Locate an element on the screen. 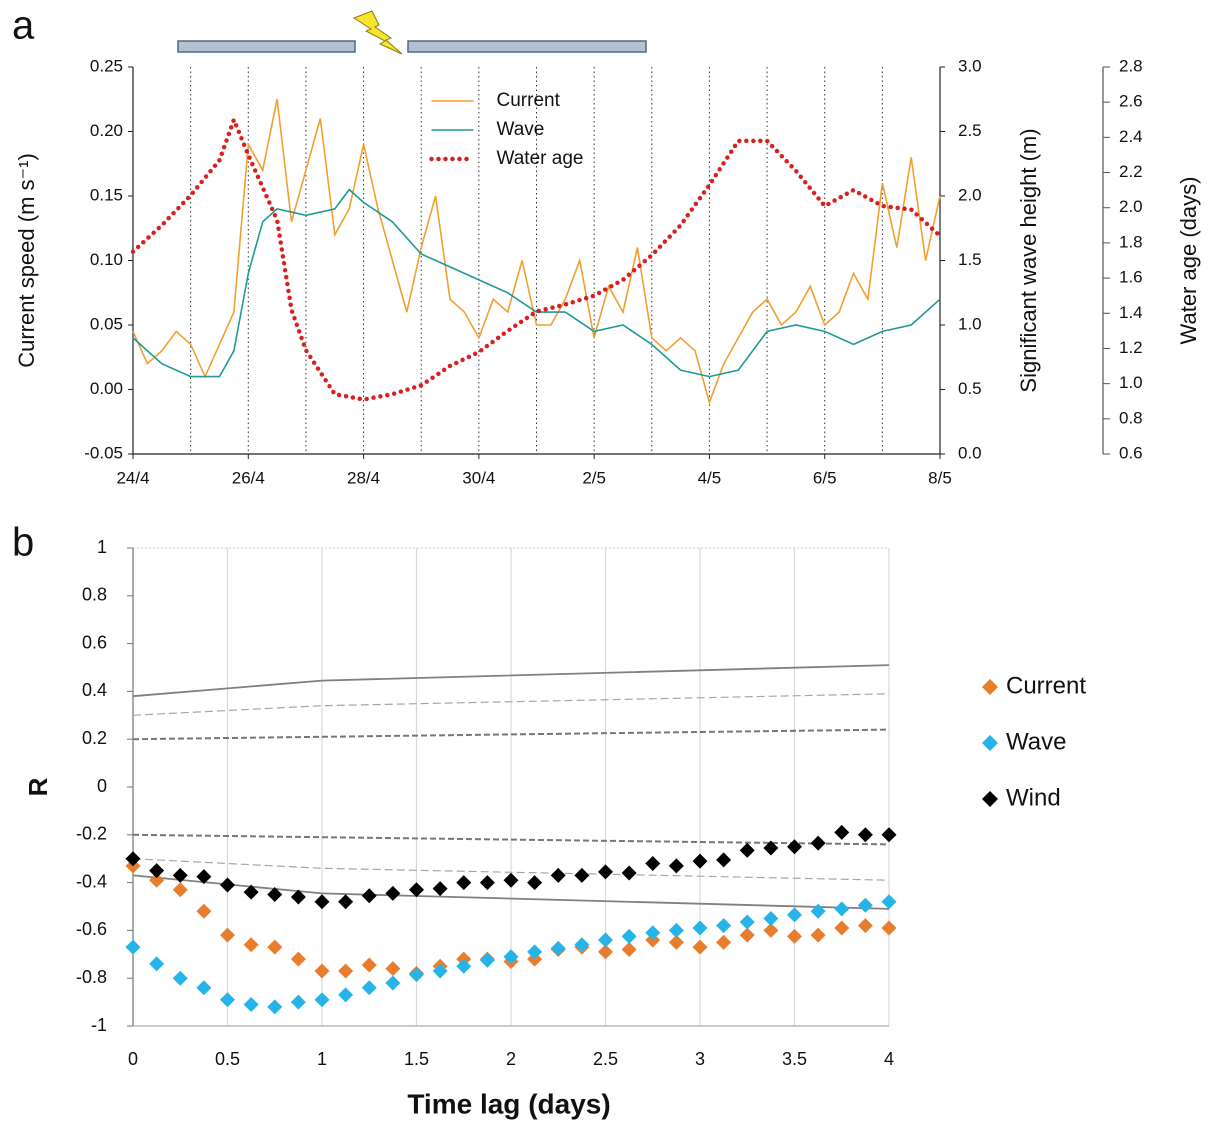  y-tick-label: -0.2 is located at coordinates (91, 834).